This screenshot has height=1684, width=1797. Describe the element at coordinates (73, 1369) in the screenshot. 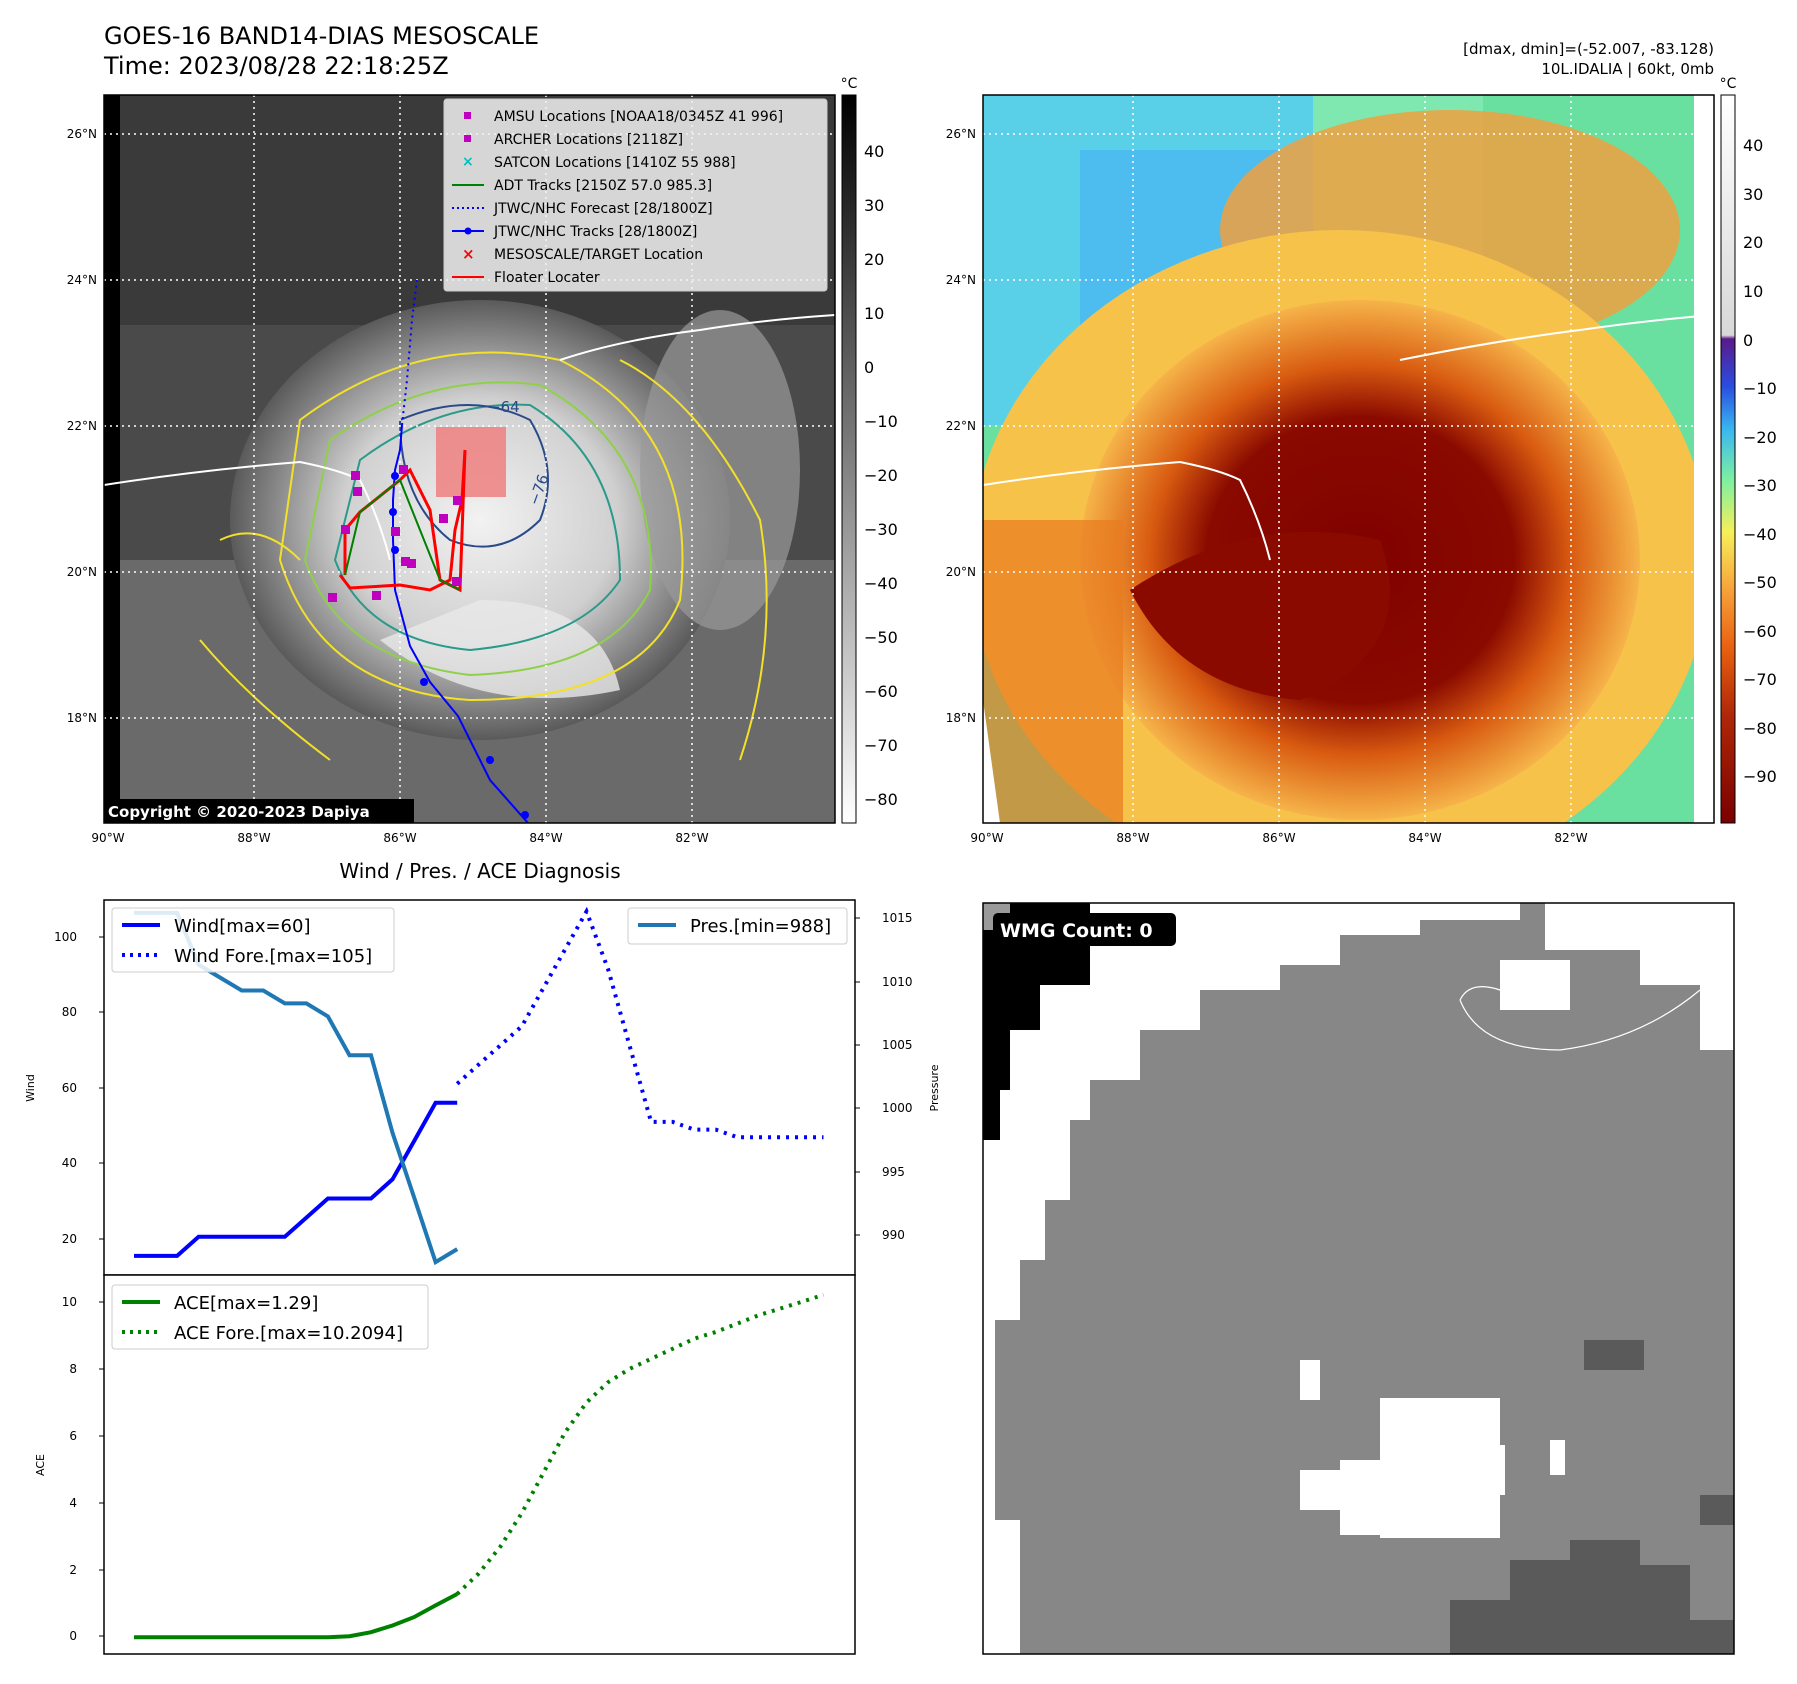

I see `svg-text: 8` at that location.